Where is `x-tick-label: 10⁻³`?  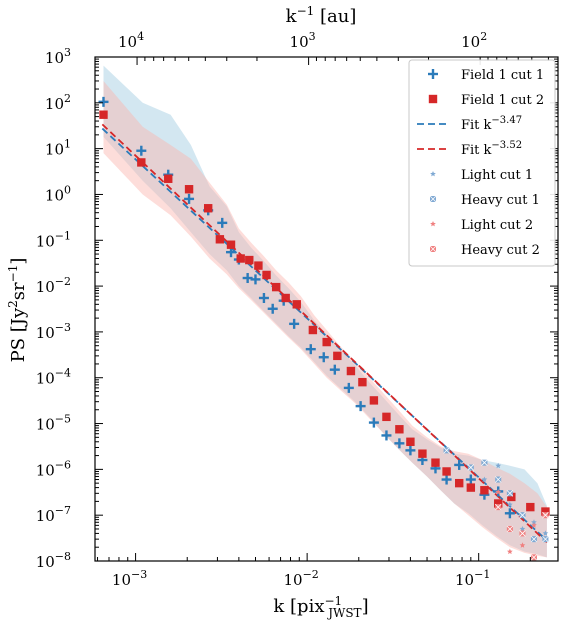
x-tick-label: 10⁻³ is located at coordinates (129, 578).